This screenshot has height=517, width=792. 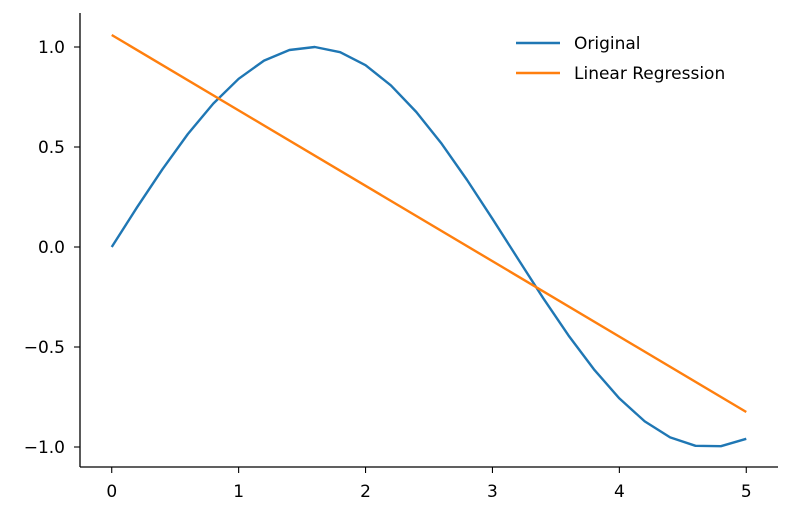 I want to click on x-tick-label: 3, so click(x=492, y=492).